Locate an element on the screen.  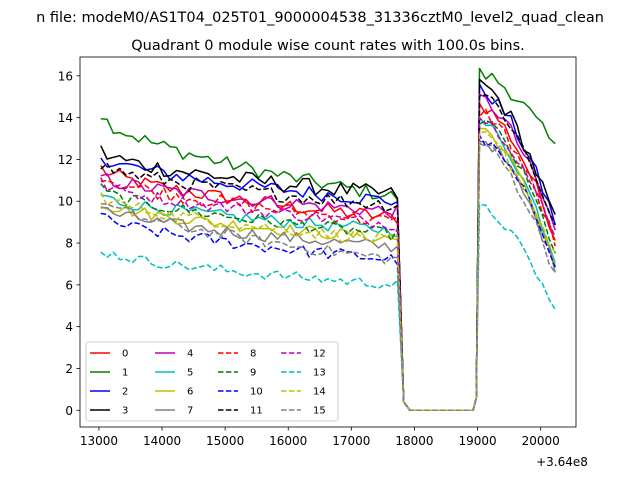
legend-label-2: 2 is located at coordinates (125, 392).